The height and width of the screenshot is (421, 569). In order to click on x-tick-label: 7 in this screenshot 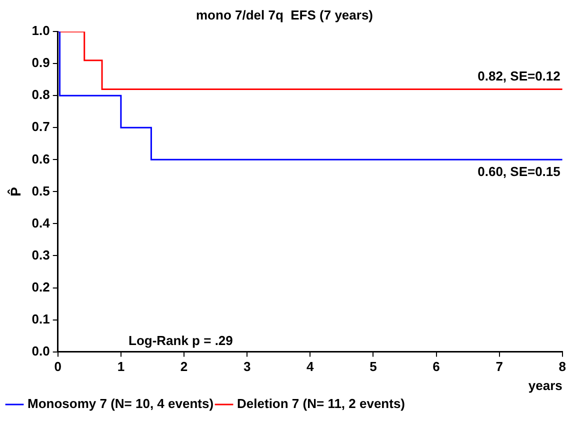, I will do `click(499, 366)`.